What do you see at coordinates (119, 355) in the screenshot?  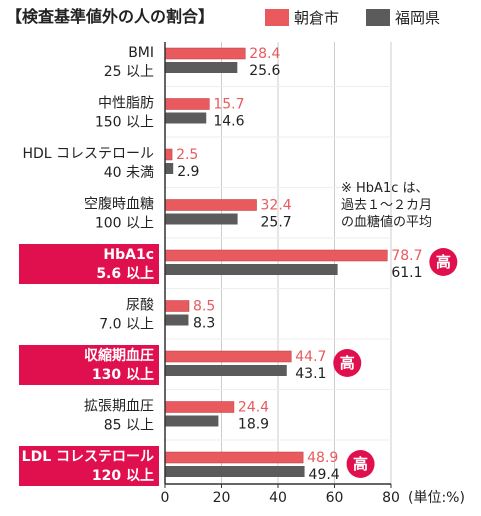 I see `category-name: 収縮期血圧` at bounding box center [119, 355].